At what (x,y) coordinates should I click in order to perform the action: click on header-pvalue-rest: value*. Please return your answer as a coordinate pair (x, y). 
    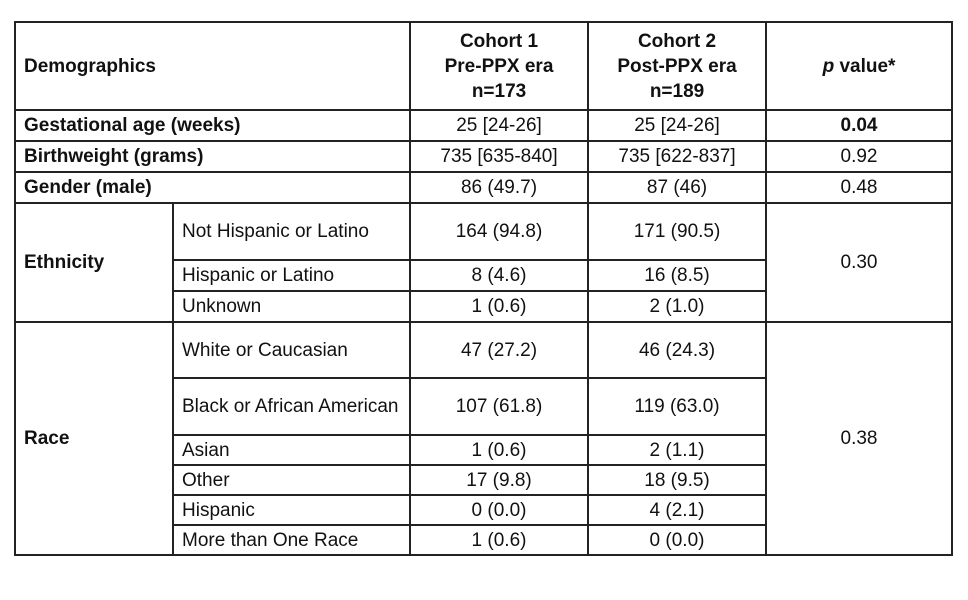
    Looking at the image, I should click on (865, 66).